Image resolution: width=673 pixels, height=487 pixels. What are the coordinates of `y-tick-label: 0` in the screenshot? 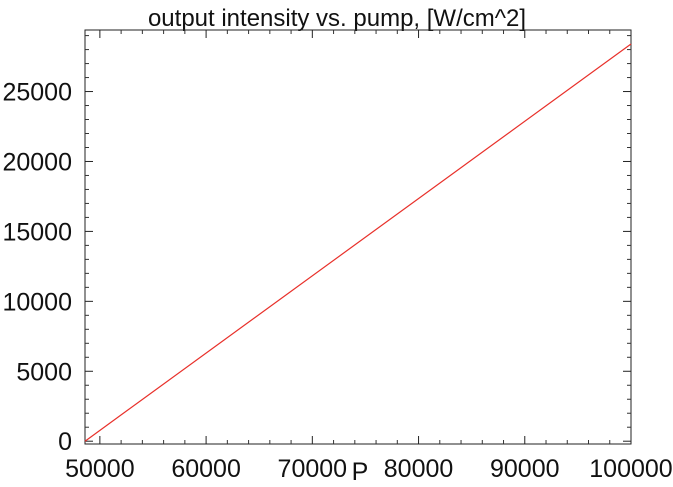 It's located at (65, 442).